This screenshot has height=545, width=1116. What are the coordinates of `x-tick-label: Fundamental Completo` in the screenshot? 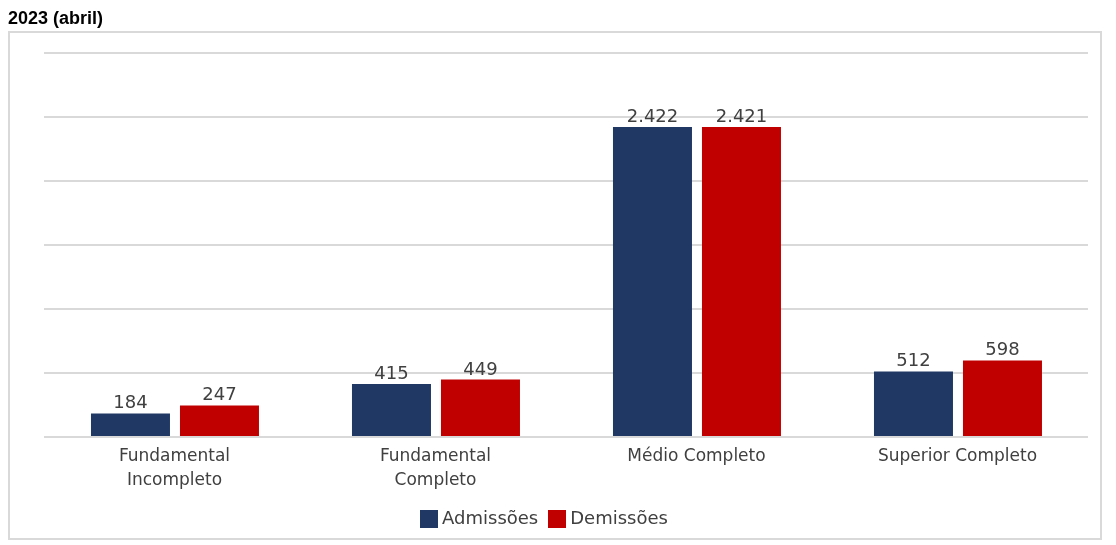 It's located at (435, 467).